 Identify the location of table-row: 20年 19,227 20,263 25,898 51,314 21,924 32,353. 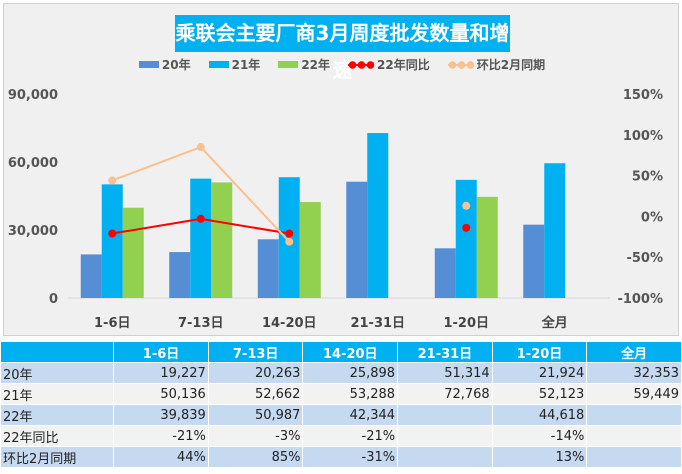
(341, 373).